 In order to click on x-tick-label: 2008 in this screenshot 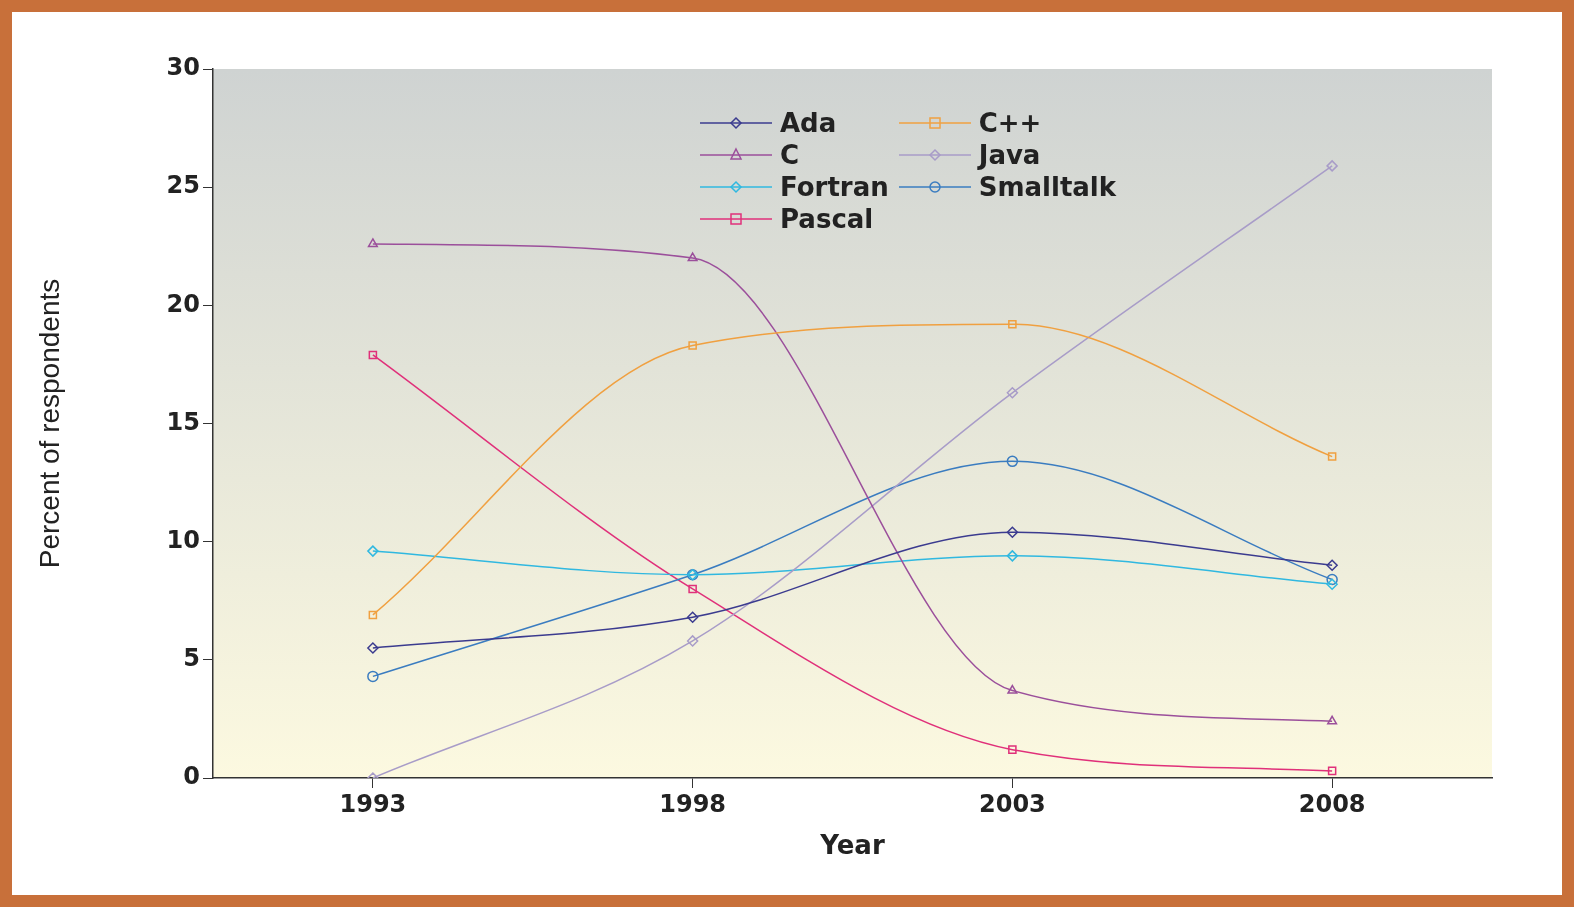, I will do `click(1332, 803)`.